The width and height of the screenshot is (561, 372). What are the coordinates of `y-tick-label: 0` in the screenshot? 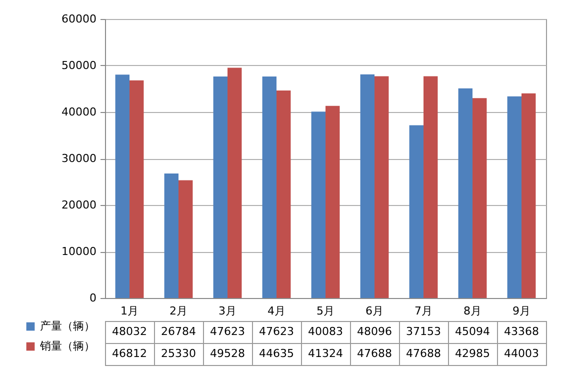 It's located at (93, 298).